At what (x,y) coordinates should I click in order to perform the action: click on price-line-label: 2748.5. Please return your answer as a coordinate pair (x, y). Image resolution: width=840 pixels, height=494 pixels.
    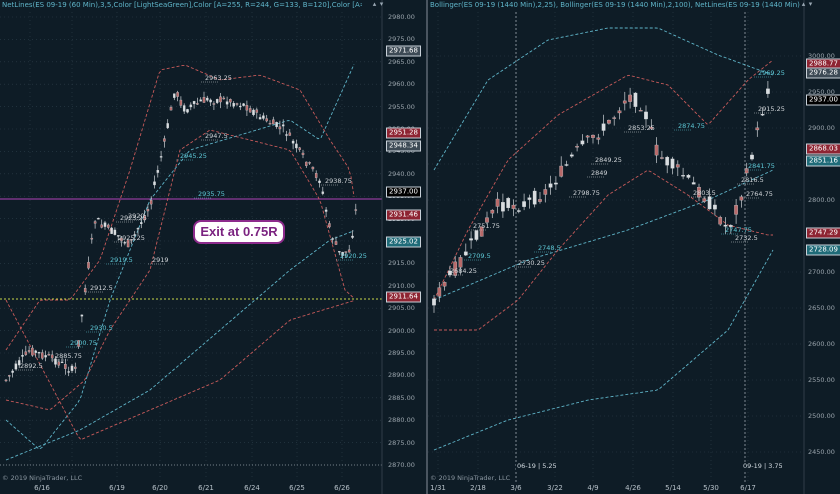
    Looking at the image, I should click on (547, 248).